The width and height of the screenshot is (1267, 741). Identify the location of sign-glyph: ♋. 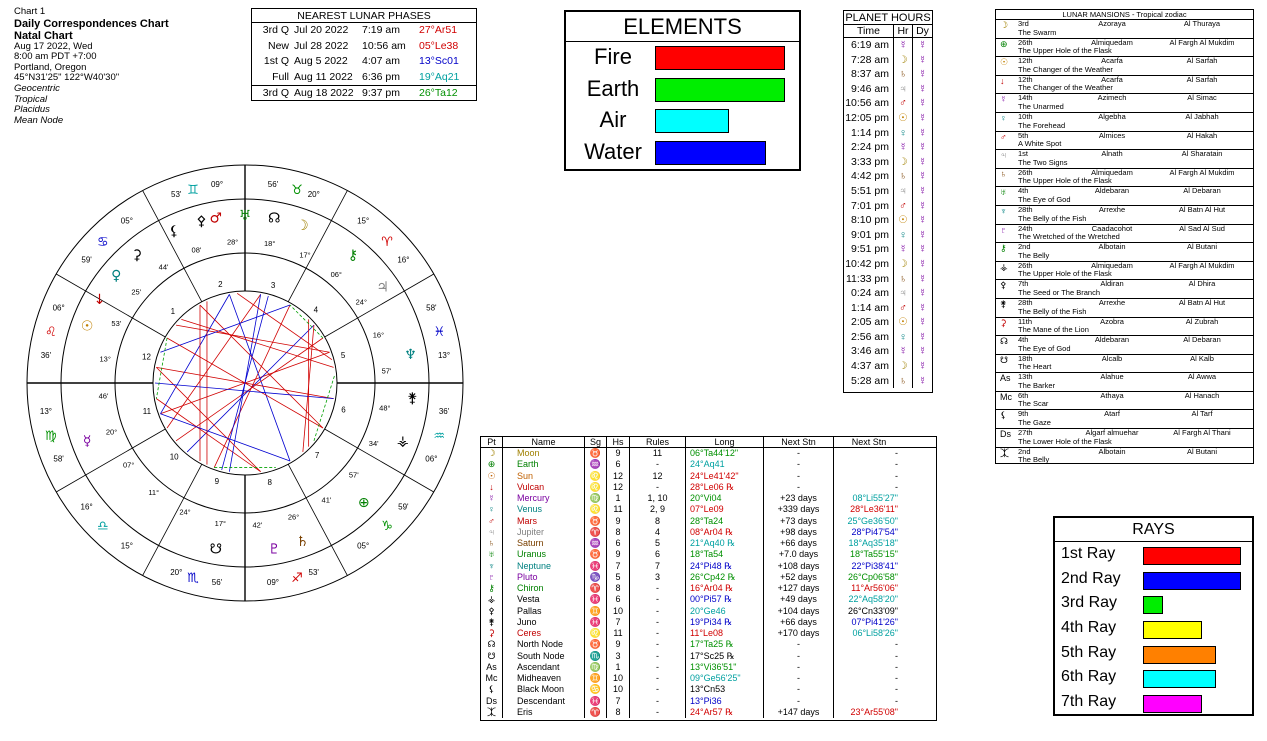
(103, 242).